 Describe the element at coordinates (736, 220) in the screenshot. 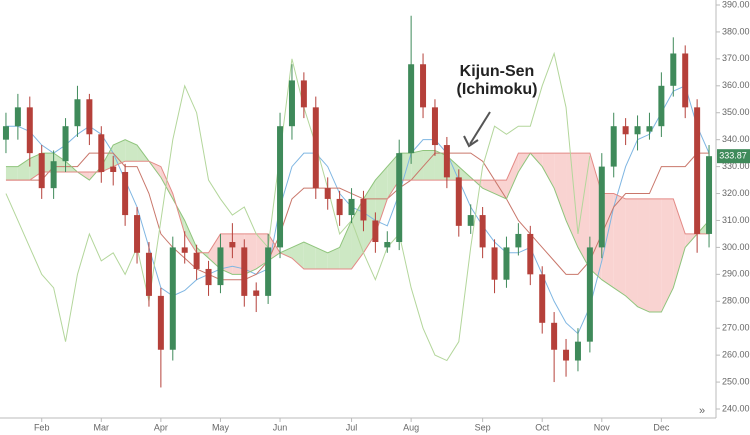

I see `y-tick-label: 310.00` at that location.